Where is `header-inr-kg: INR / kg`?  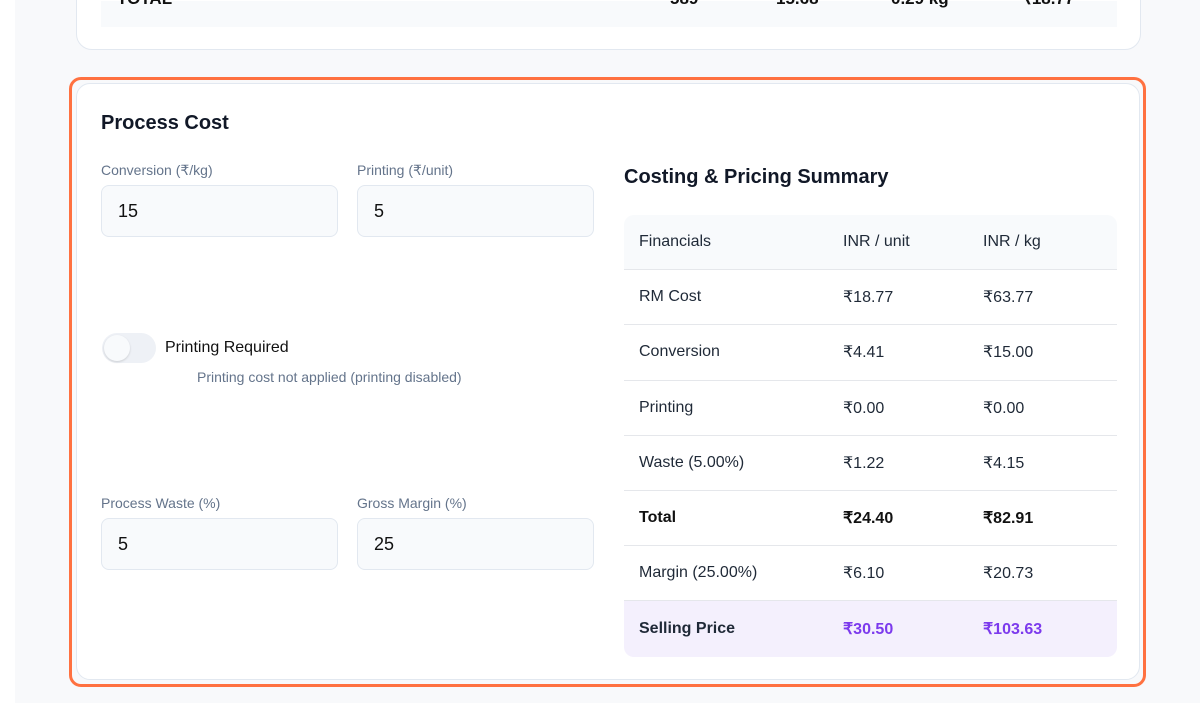
header-inr-kg: INR / kg is located at coordinates (1012, 242).